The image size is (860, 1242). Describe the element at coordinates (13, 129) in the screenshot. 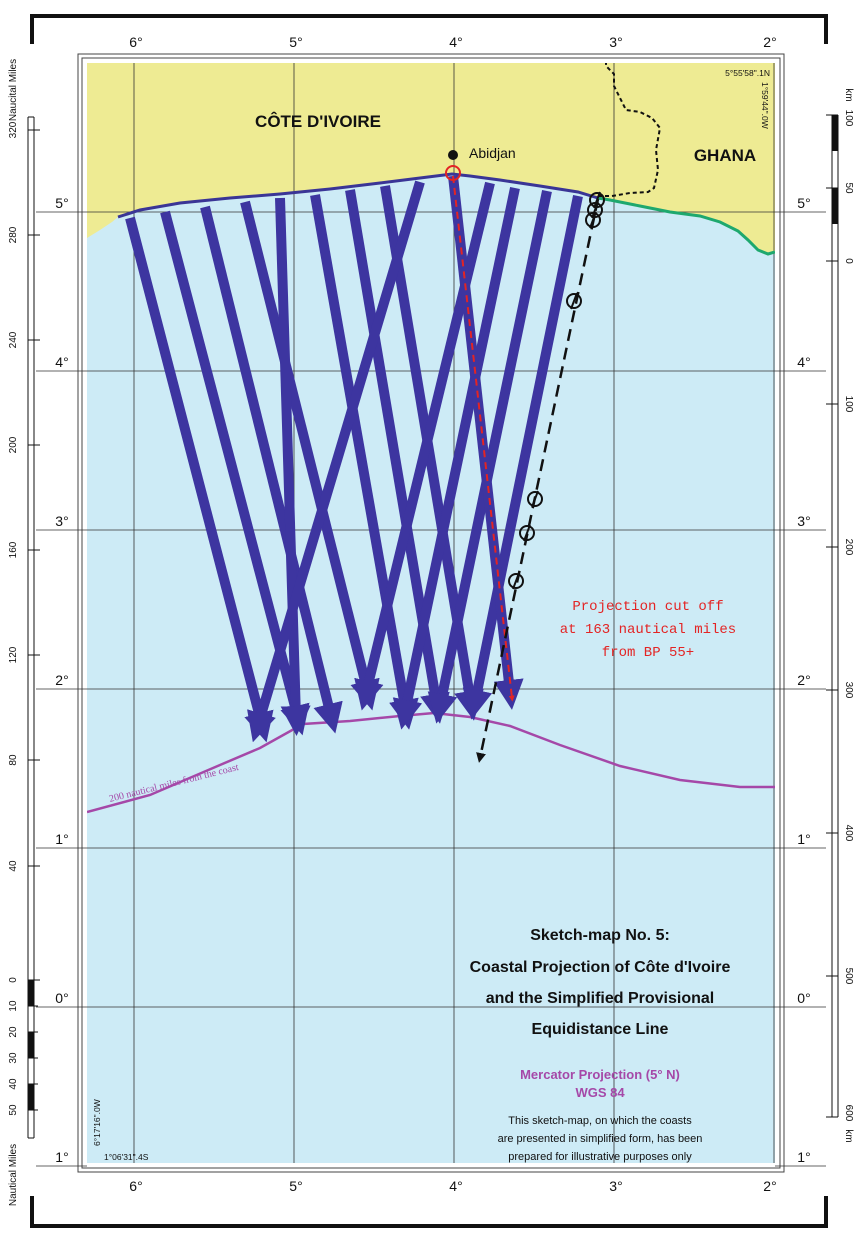

I see `left-scale-tick: 320` at that location.